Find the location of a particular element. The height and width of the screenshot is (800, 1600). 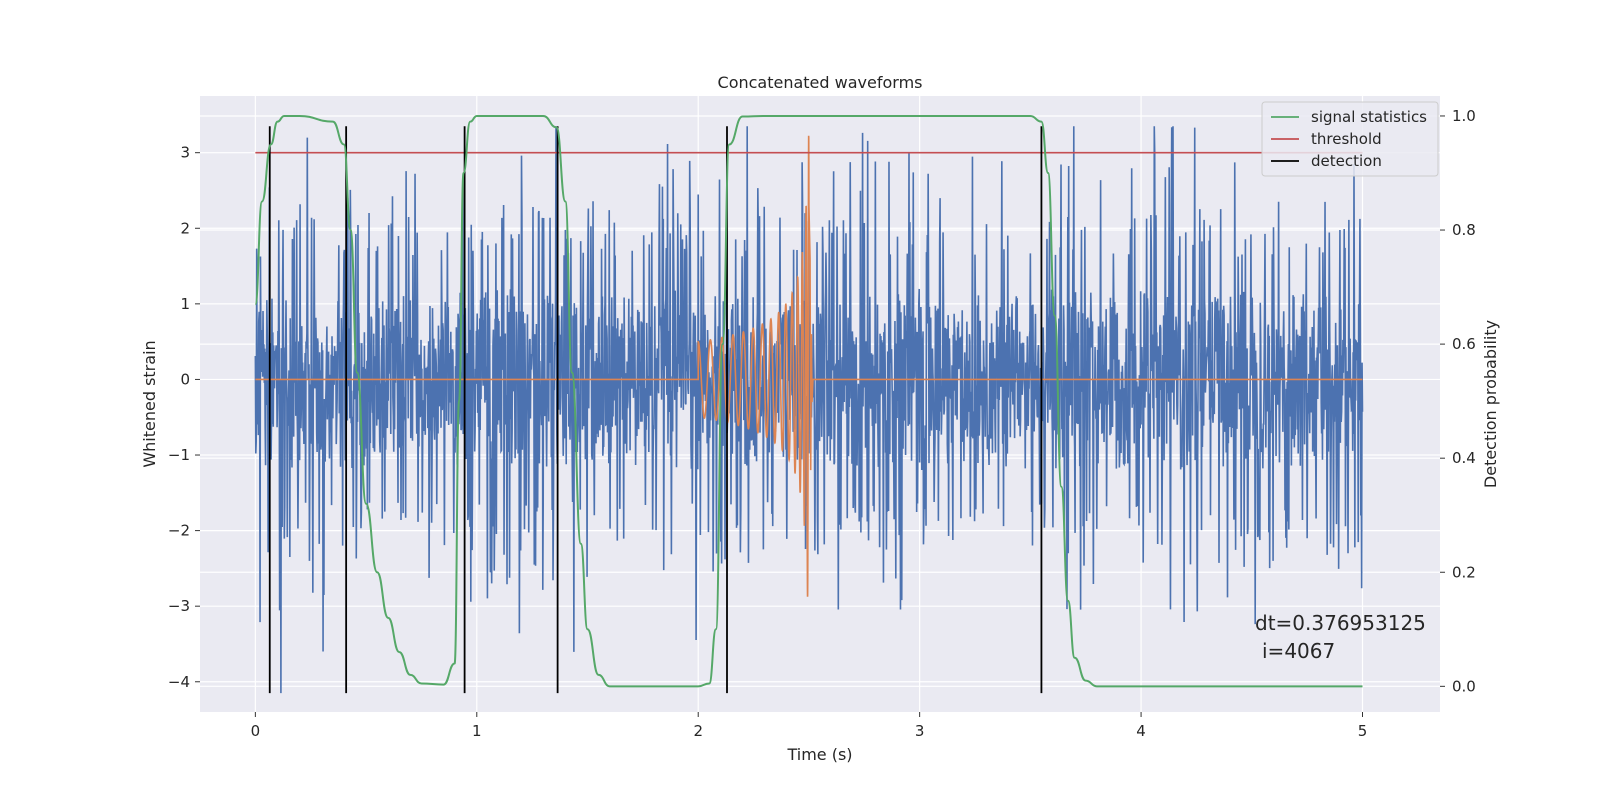

y-tick-label: 0 is located at coordinates (185, 379).